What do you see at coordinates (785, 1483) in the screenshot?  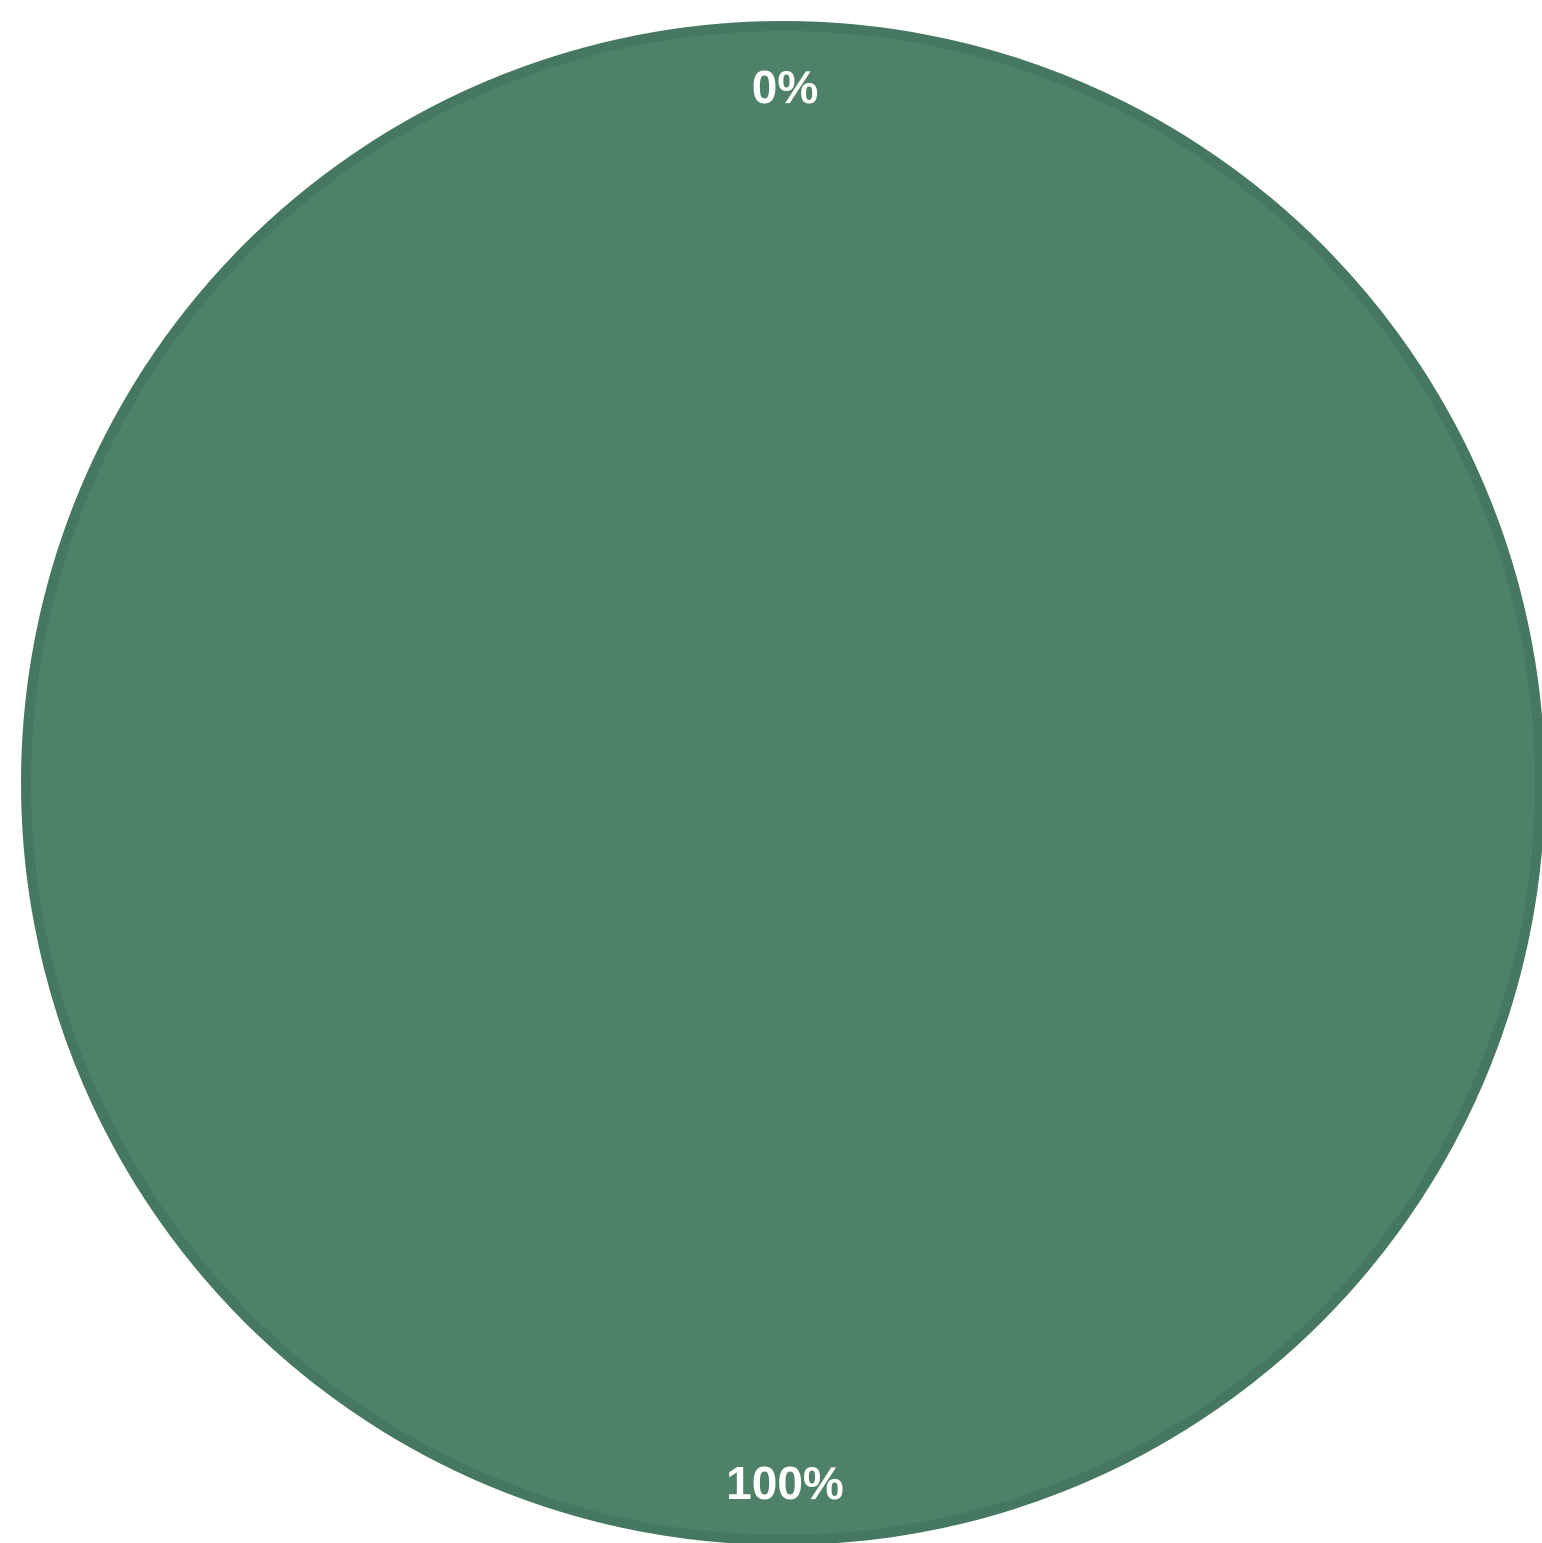 I see `data-label-slice-2: 100%` at bounding box center [785, 1483].